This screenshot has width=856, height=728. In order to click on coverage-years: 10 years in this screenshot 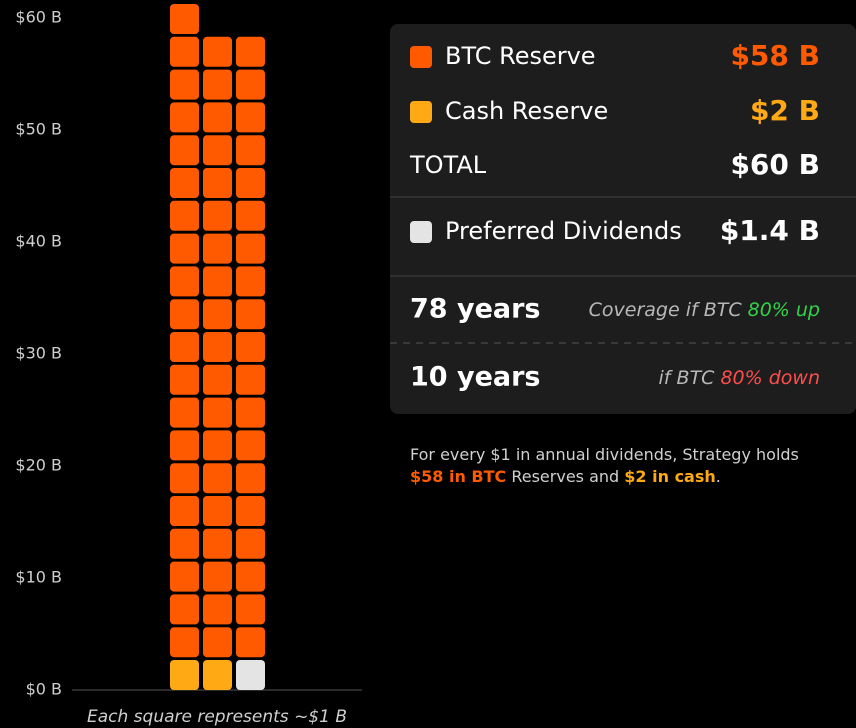, I will do `click(475, 377)`.